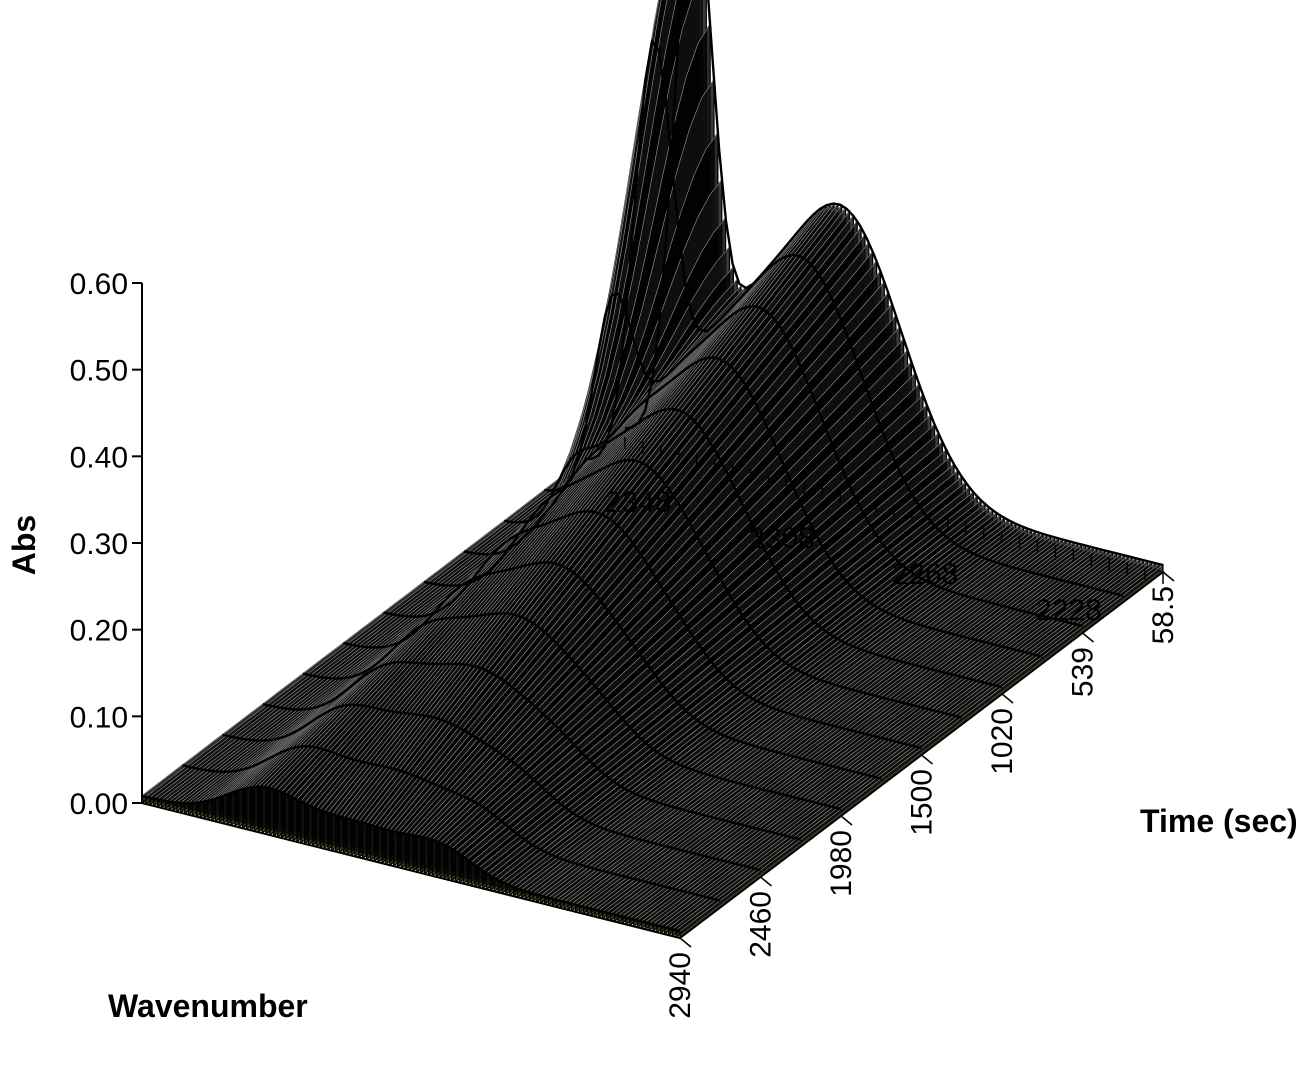 The height and width of the screenshot is (1087, 1303). I want to click on time-tick-label: 1020, so click(1002, 741).